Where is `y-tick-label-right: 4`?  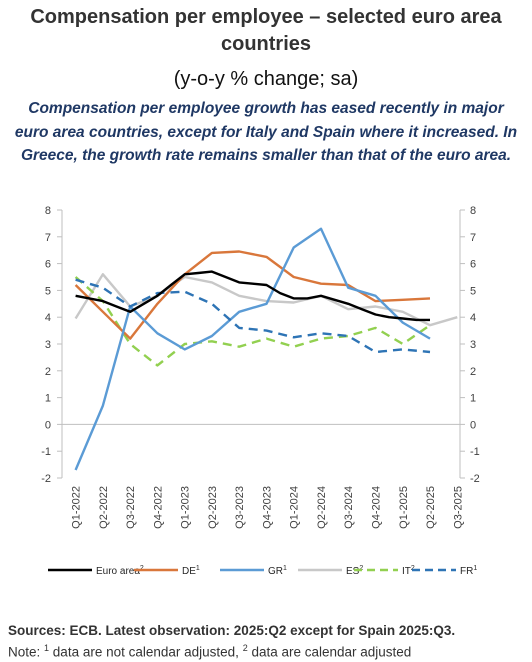
y-tick-label-right: 4 is located at coordinates (473, 318).